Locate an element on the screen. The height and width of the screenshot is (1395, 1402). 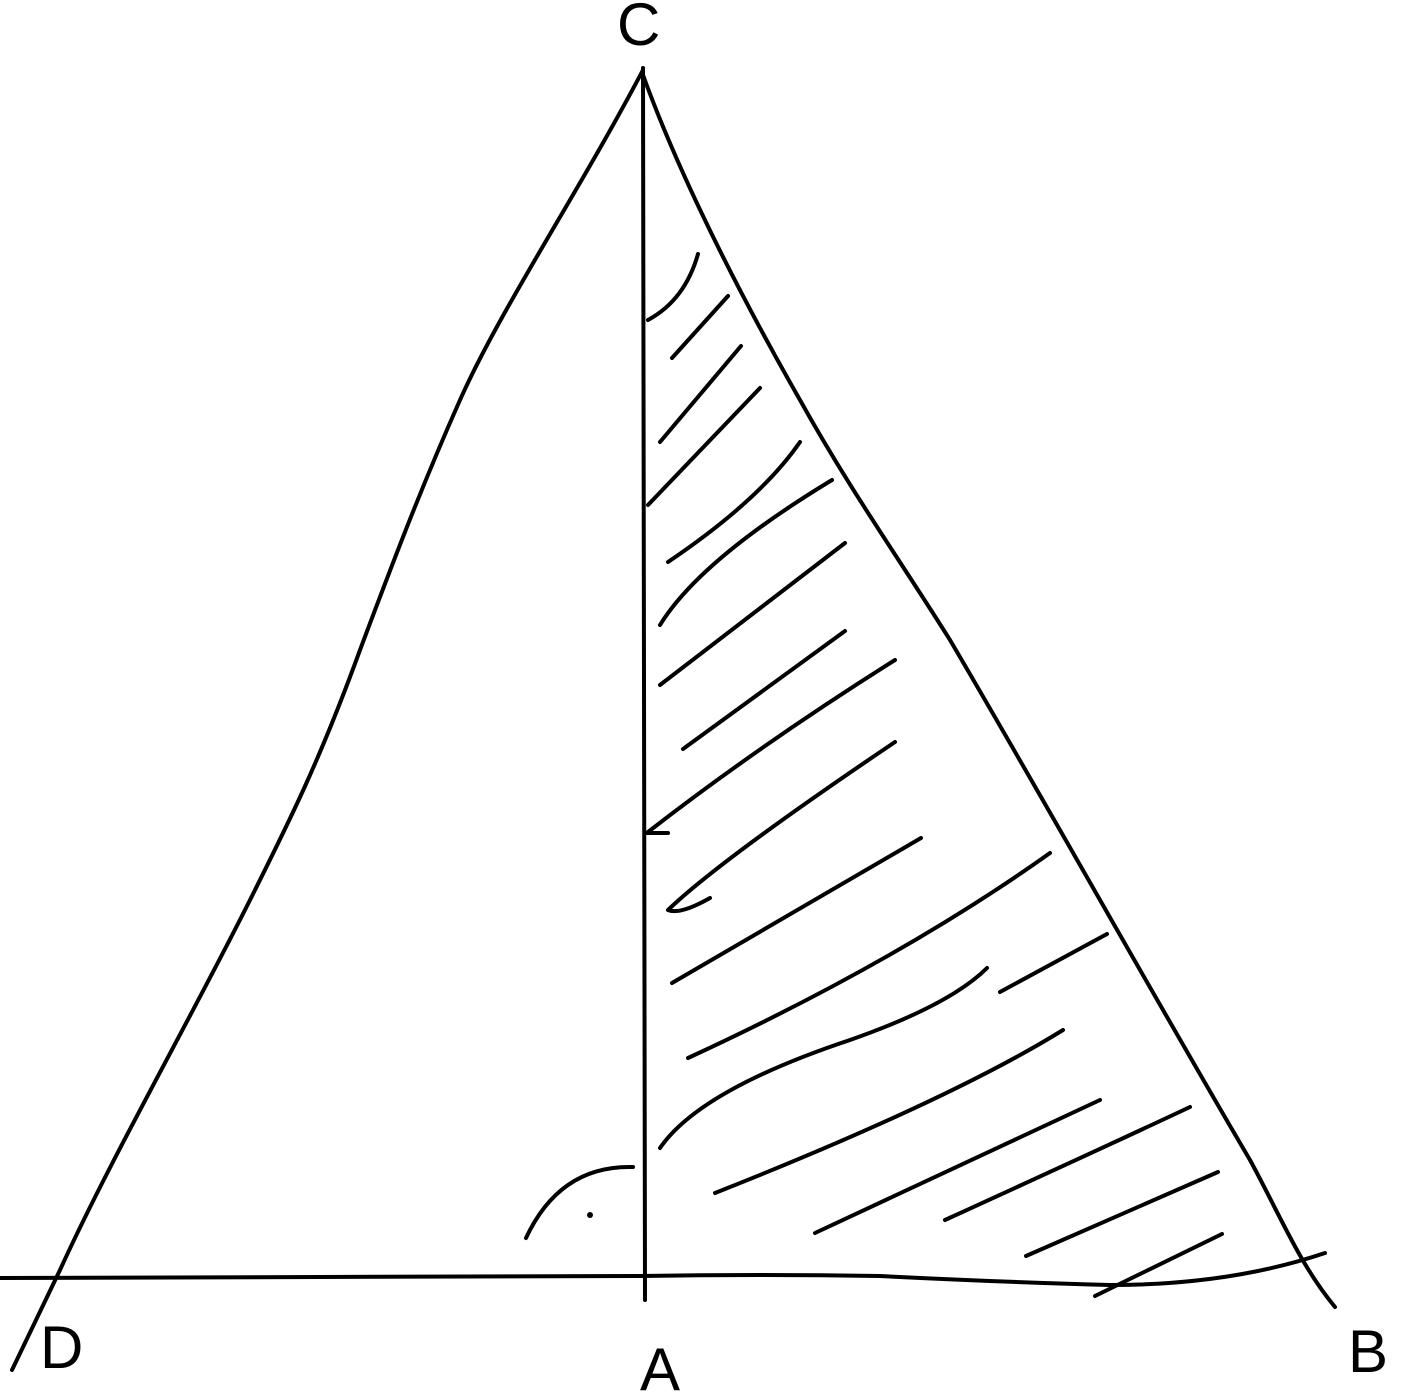
label-b: B is located at coordinates (1368, 1351).